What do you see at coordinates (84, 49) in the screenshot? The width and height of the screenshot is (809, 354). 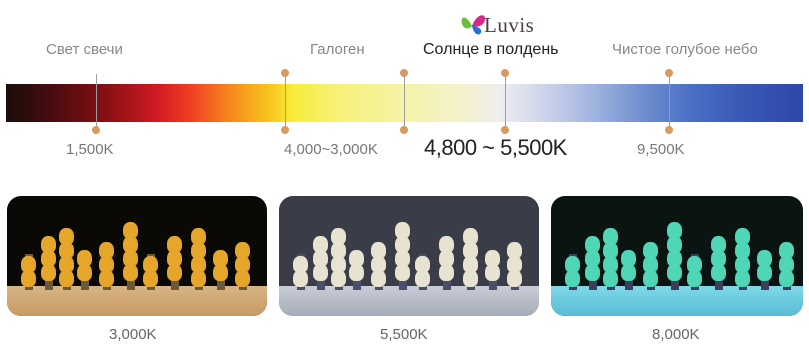 I see `label-candle-light: Свет свечи` at bounding box center [84, 49].